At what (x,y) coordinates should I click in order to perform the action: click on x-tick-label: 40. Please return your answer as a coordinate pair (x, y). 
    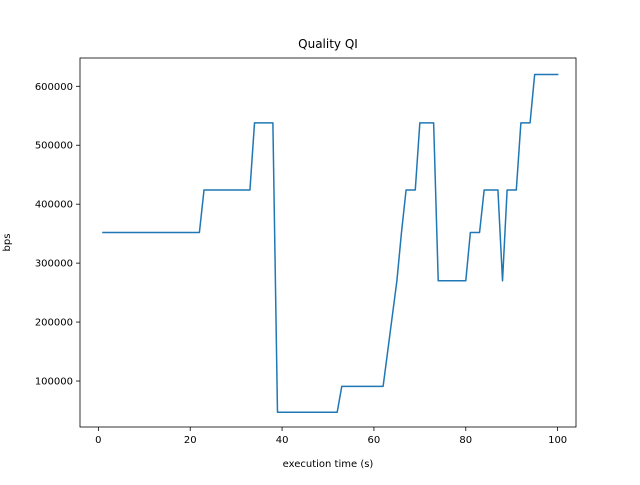
    Looking at the image, I should click on (282, 440).